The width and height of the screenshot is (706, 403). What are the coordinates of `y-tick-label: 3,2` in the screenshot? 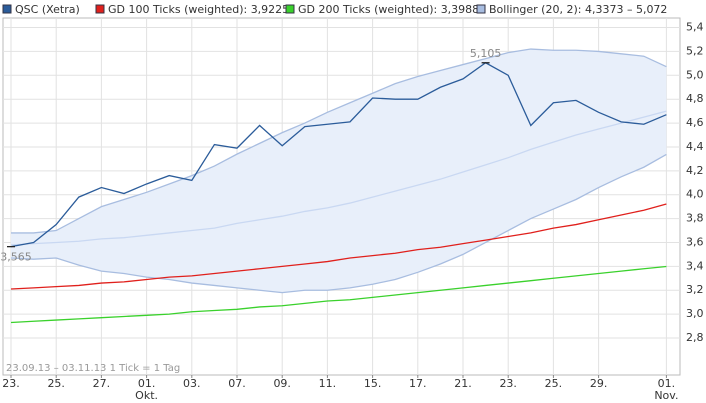 It's located at (695, 289).